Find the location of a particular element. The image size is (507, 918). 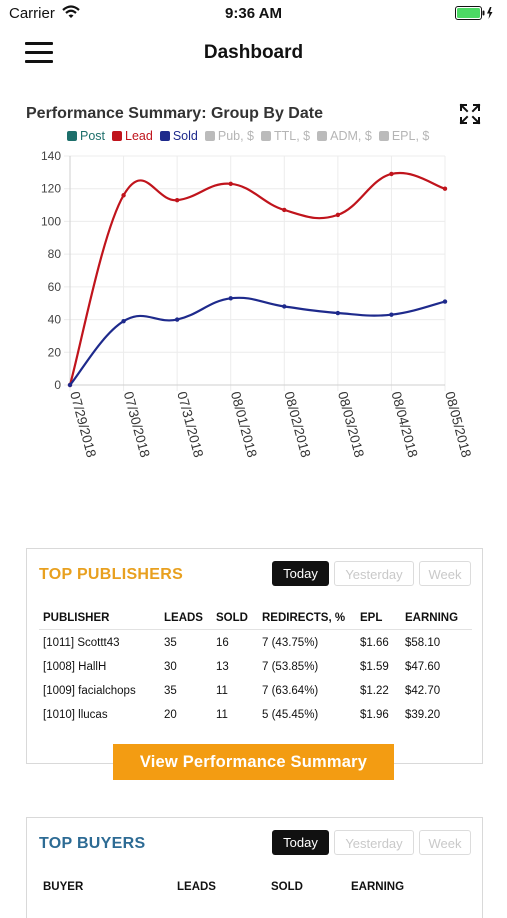

y-tick-label: 120 is located at coordinates (51, 189).